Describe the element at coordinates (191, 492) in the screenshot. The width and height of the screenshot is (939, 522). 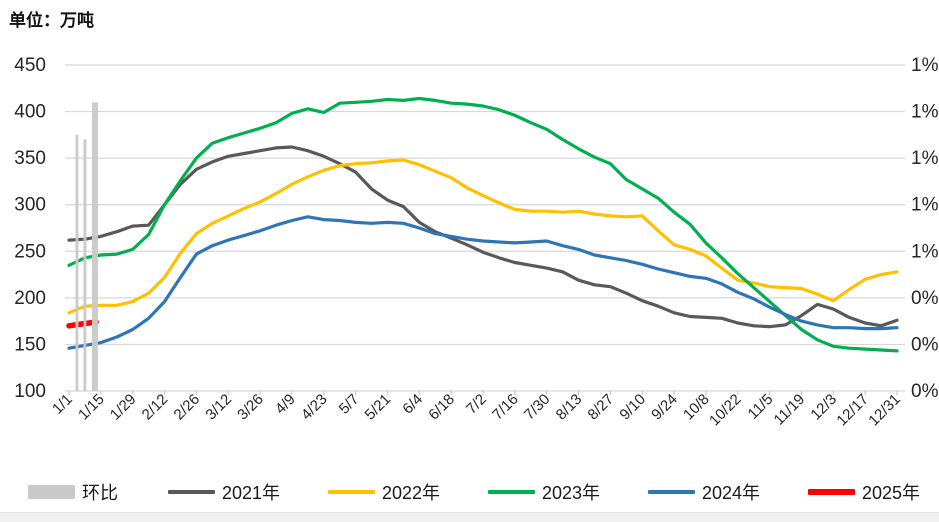
I see `legend-swatch-2021` at that location.